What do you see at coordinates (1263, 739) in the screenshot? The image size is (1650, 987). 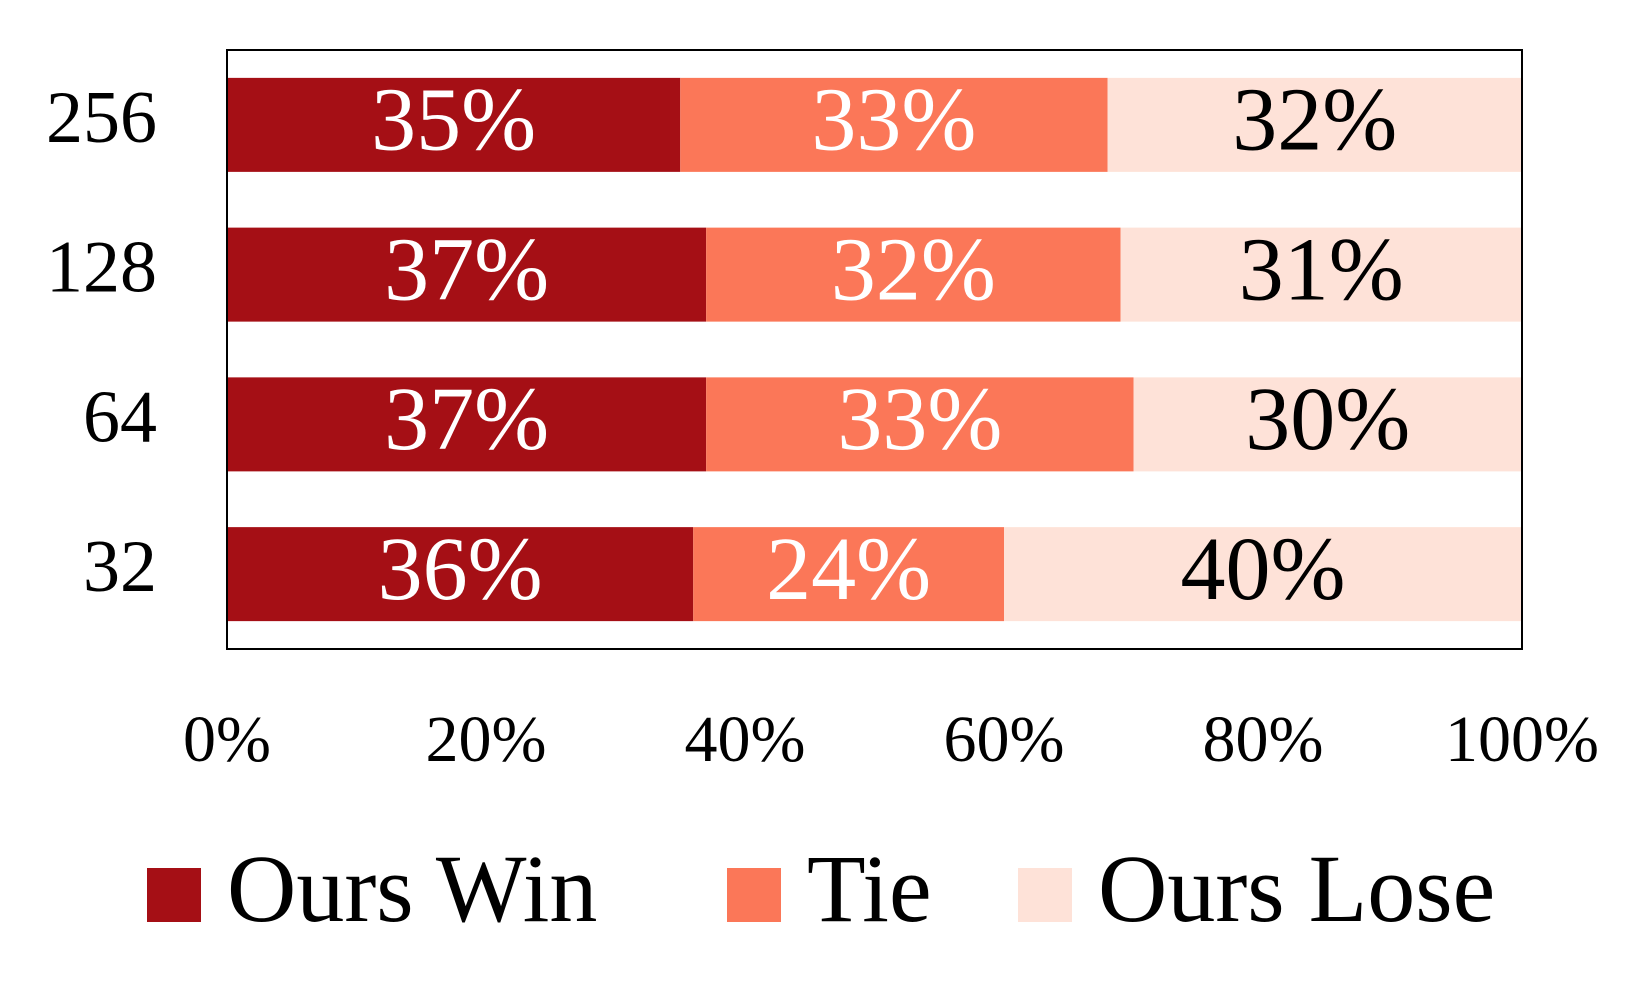 I see `x-tick-label: 80%` at bounding box center [1263, 739].